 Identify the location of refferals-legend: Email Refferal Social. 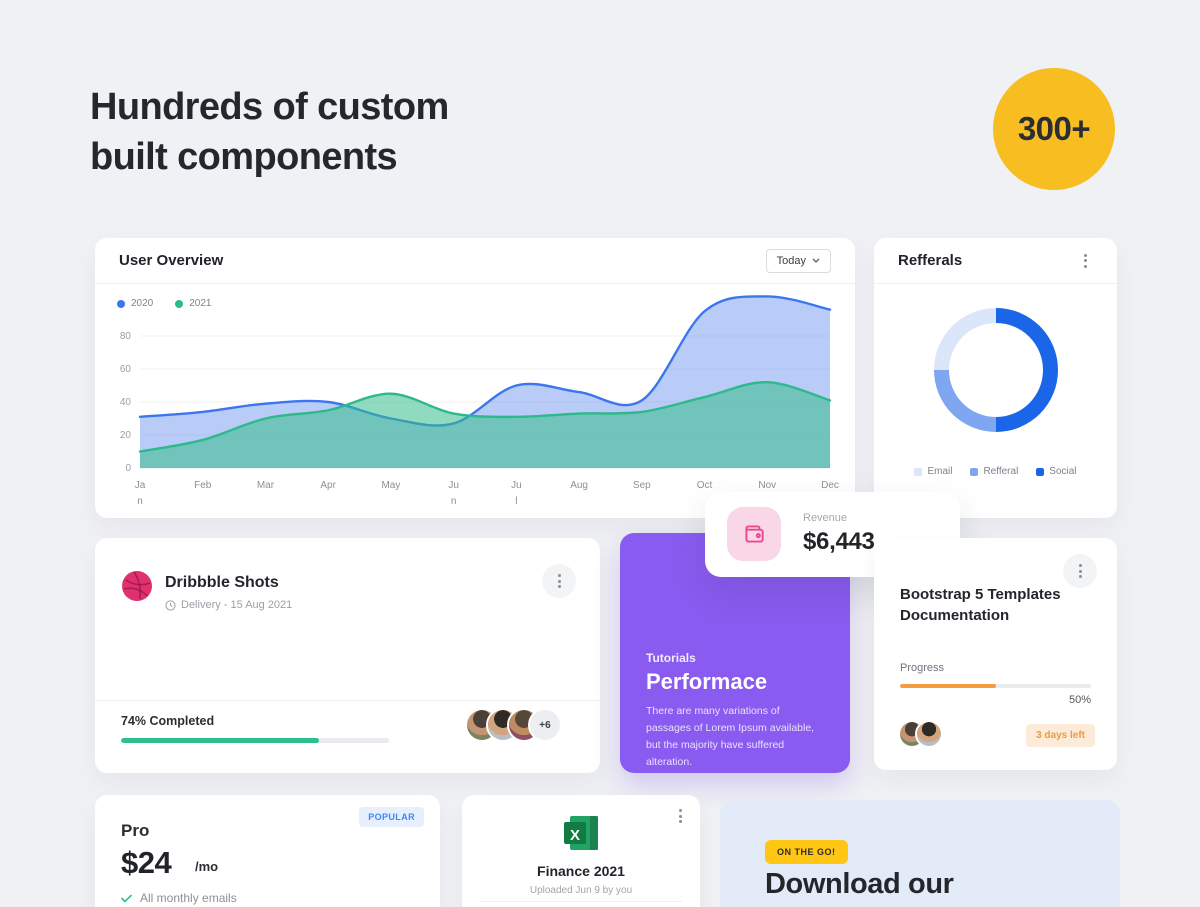
(995, 471).